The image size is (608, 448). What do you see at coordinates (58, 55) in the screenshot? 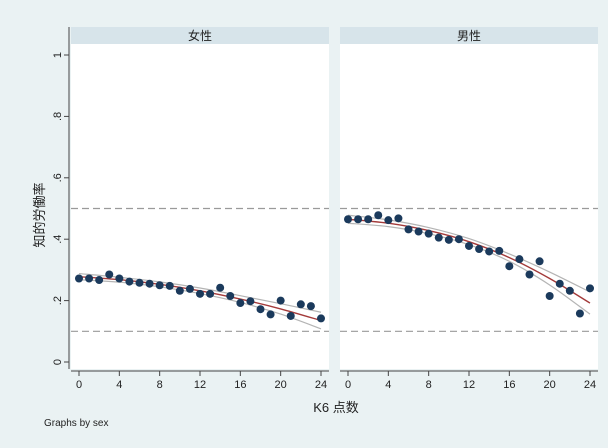
I see `y-tick-label: 1` at bounding box center [58, 55].